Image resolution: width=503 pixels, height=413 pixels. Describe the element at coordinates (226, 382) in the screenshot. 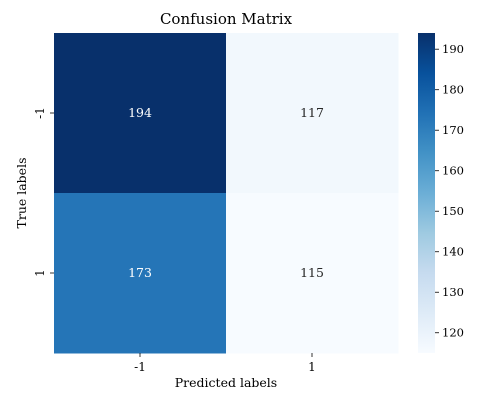

I see `x-axis-label: Predicted labels` at that location.